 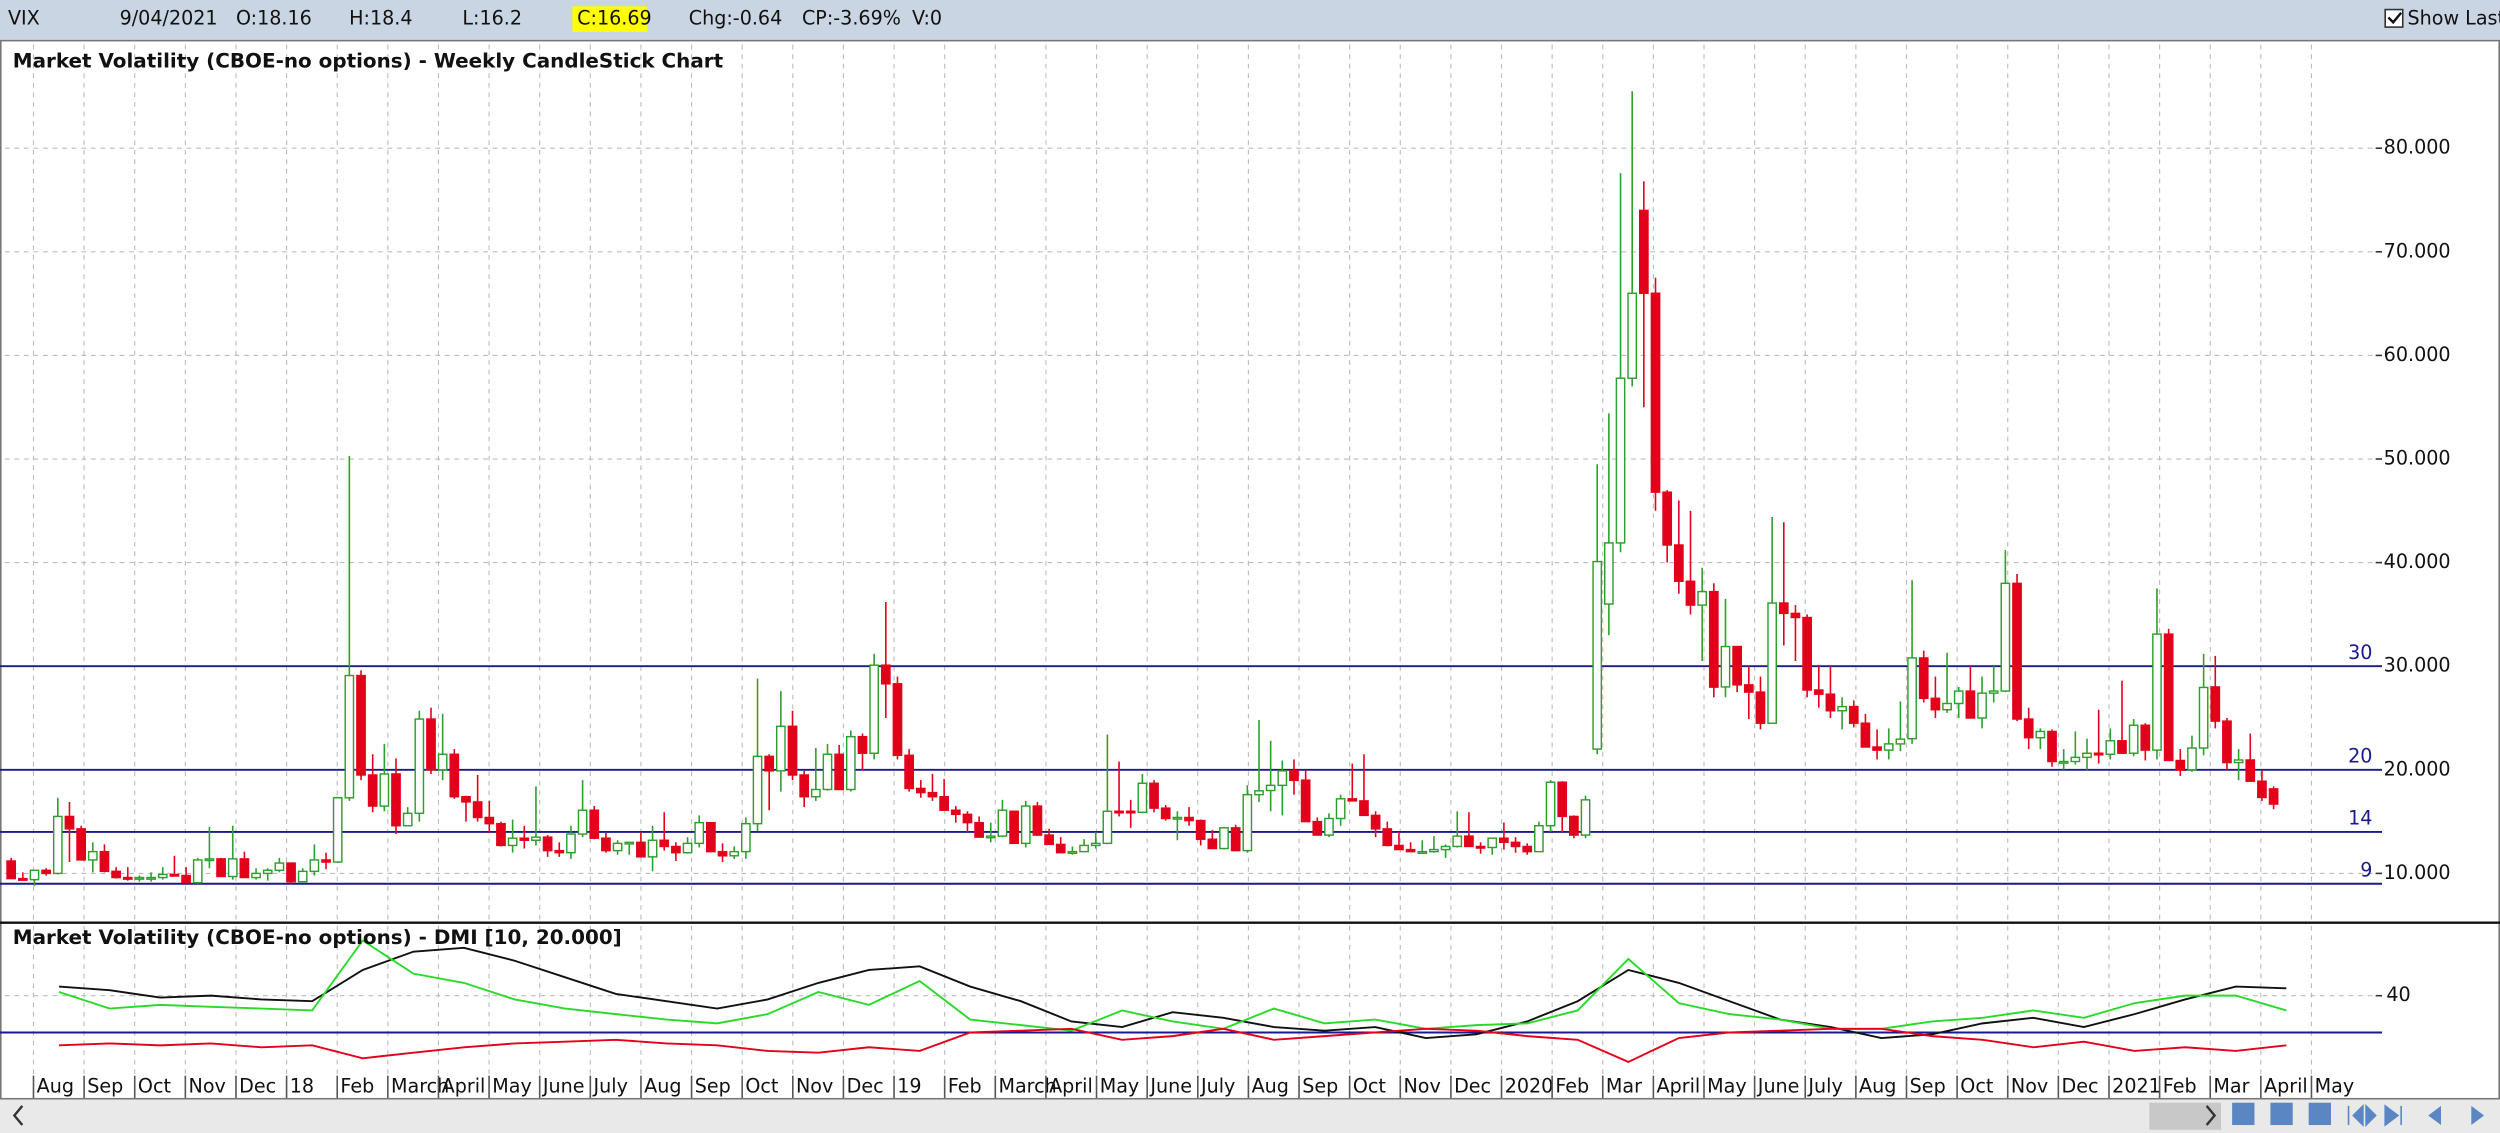 What do you see at coordinates (18, 1115) in the screenshot?
I see `scroll-left` at bounding box center [18, 1115].